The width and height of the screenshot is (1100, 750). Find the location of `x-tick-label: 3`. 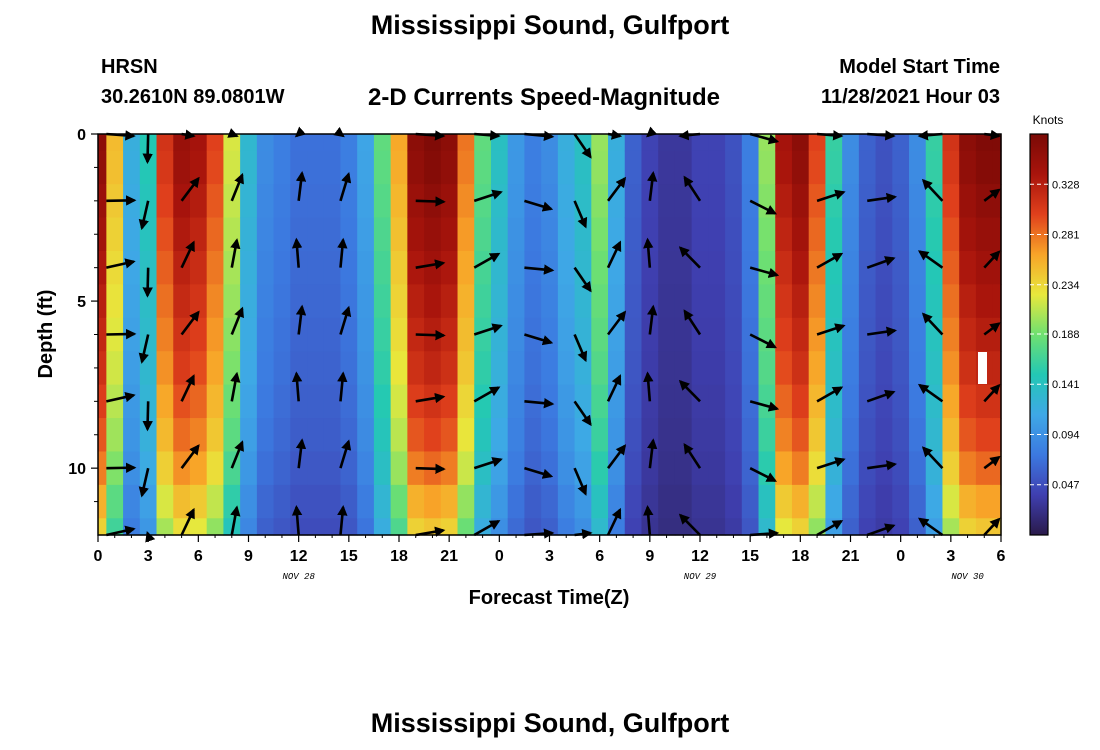

x-tick-label: 3 is located at coordinates (950, 556).